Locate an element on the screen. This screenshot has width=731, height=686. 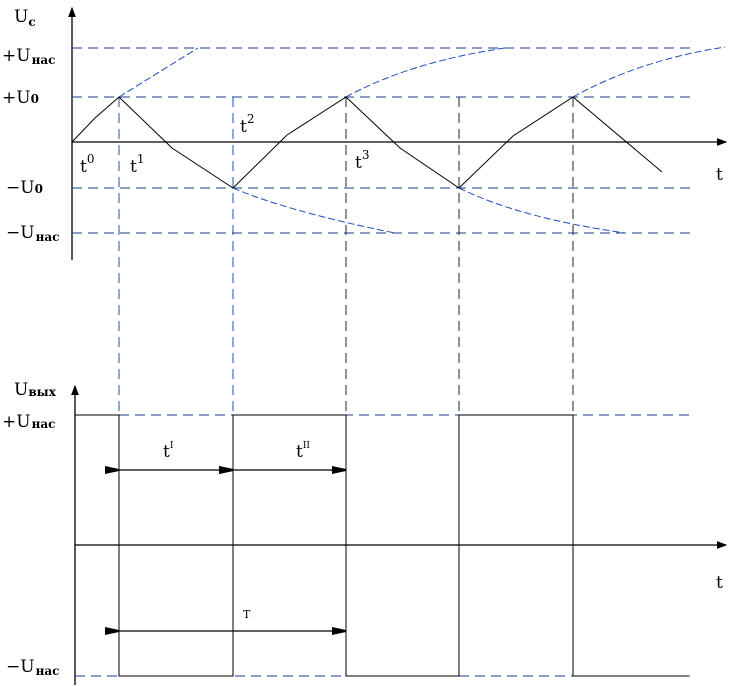
t1-label: t1 is located at coordinates (137, 164).